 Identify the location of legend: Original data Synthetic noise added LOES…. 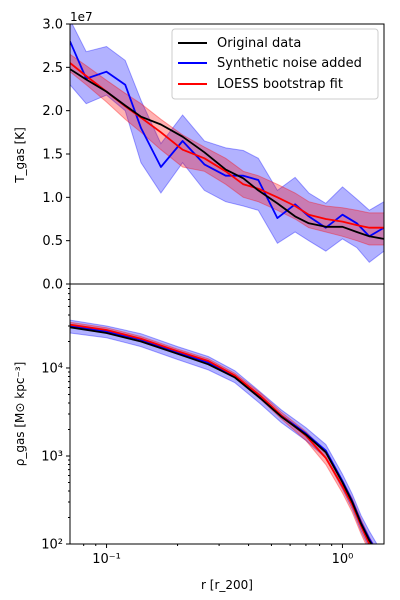
(275, 64).